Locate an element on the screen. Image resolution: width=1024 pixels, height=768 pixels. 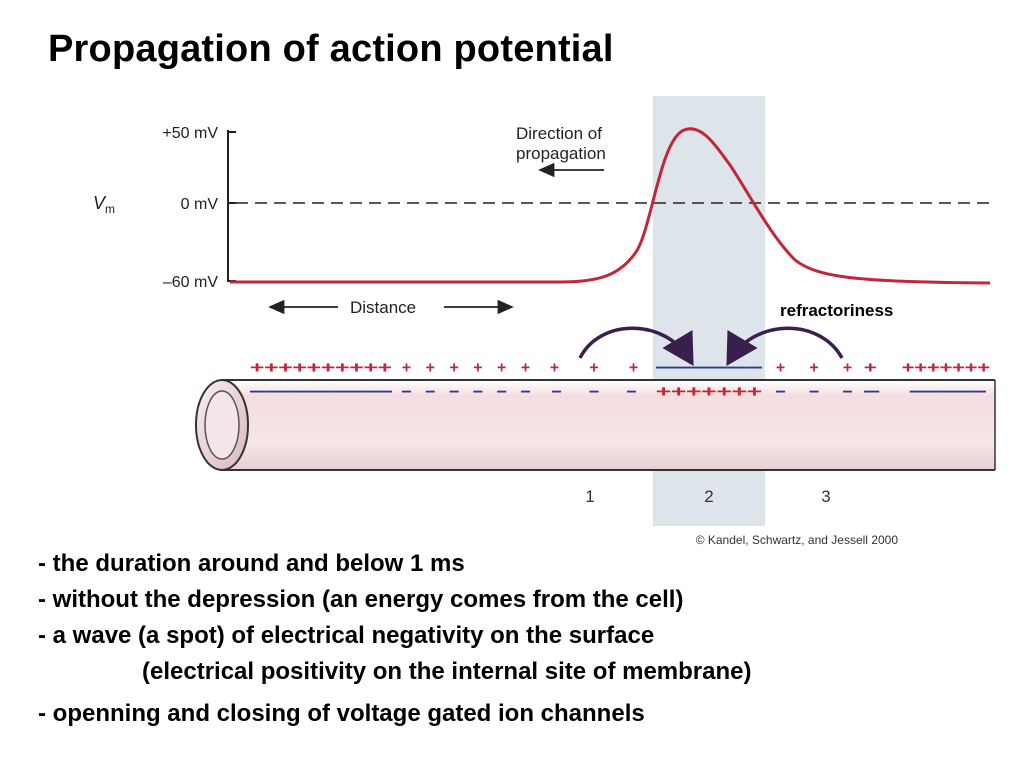
inside-charges-region1: – – – is located at coordinates (594, 391).